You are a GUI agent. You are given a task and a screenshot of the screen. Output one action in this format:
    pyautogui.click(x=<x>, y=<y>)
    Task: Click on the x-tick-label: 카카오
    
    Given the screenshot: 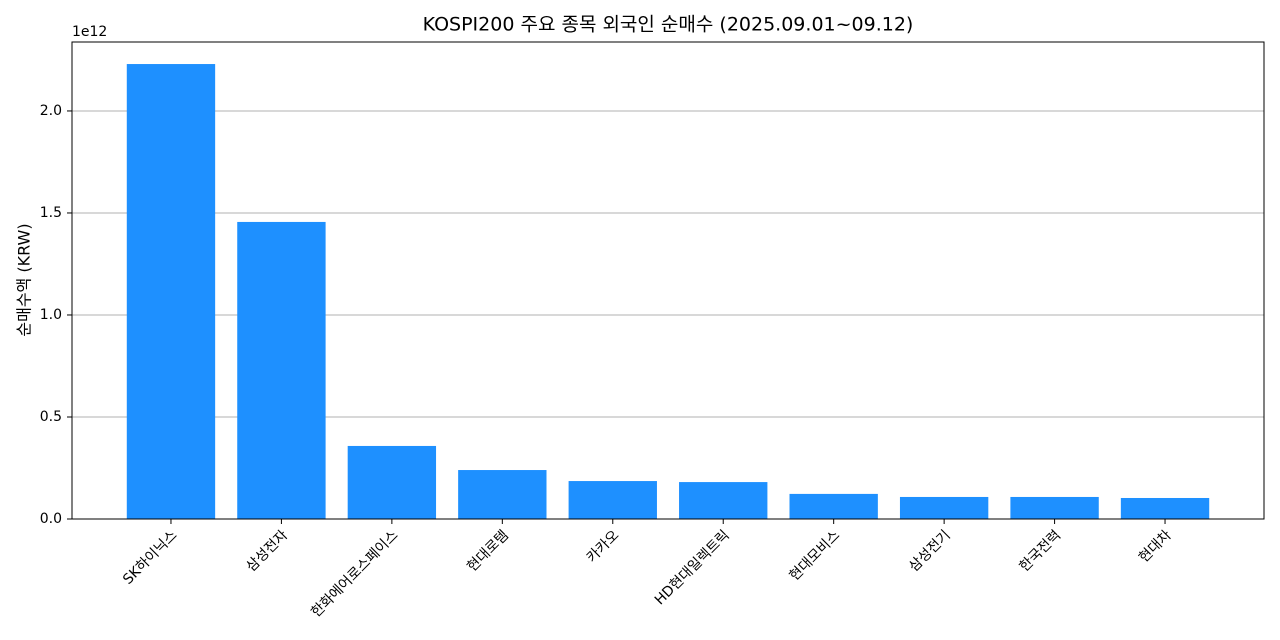 What is the action you would take?
    pyautogui.click(x=603, y=546)
    